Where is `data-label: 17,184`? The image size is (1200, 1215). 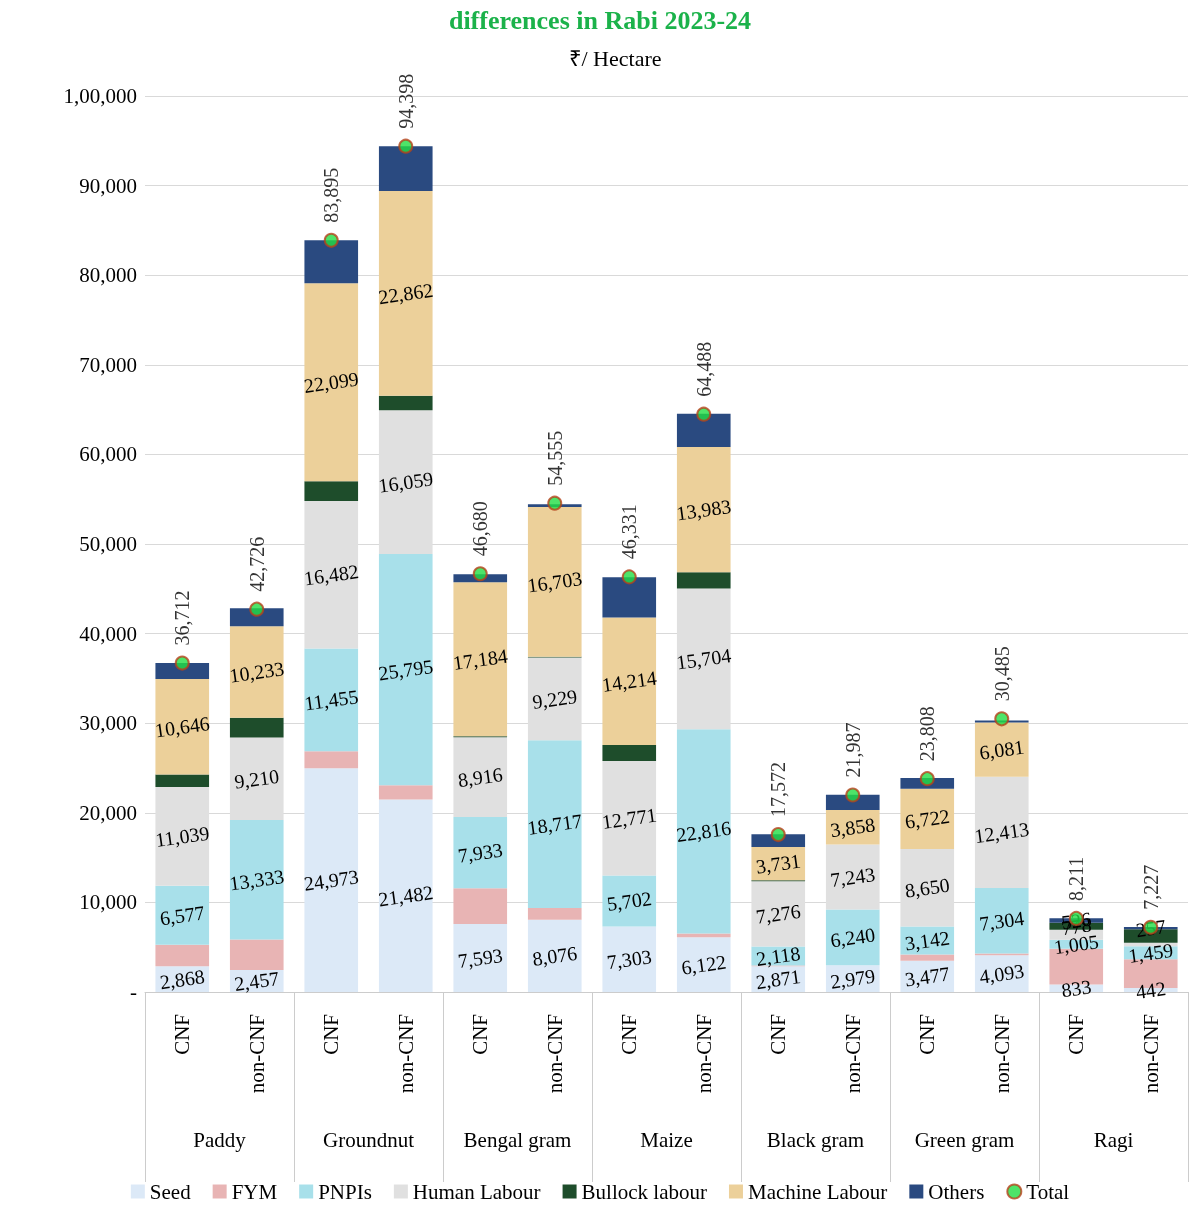
data-label: 17,184 is located at coordinates (480, 659).